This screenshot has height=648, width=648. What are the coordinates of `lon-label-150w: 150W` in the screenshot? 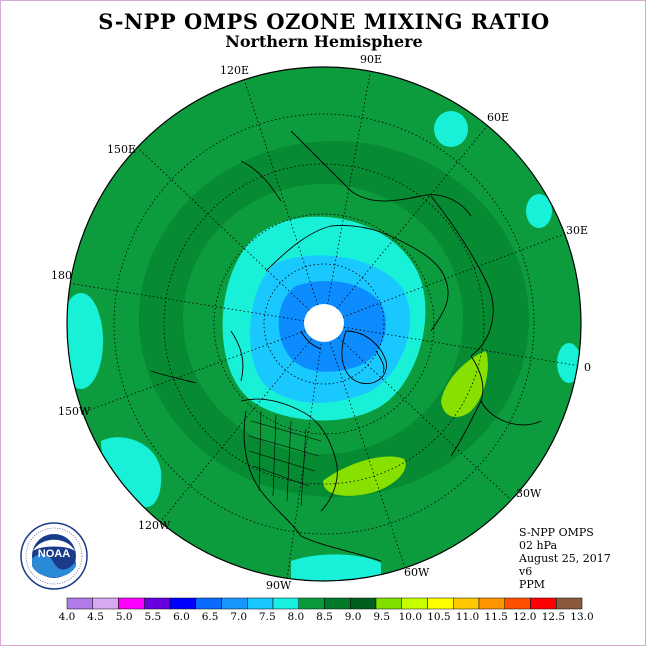 It's located at (74, 411).